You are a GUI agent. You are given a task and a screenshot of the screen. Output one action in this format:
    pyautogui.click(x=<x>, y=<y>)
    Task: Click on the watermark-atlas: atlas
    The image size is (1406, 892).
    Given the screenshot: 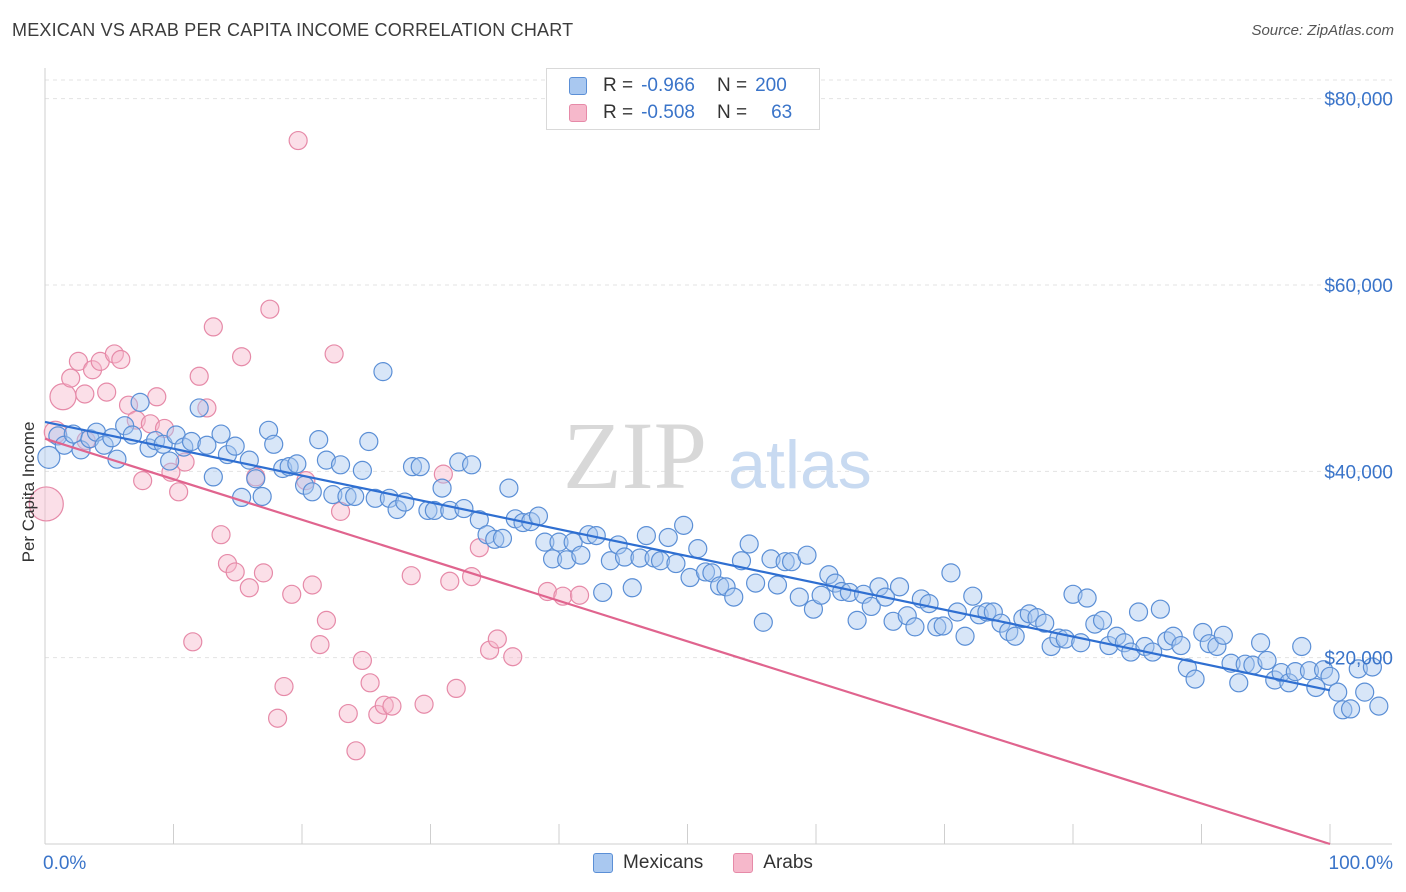 What is the action you would take?
    pyautogui.click(x=800, y=465)
    